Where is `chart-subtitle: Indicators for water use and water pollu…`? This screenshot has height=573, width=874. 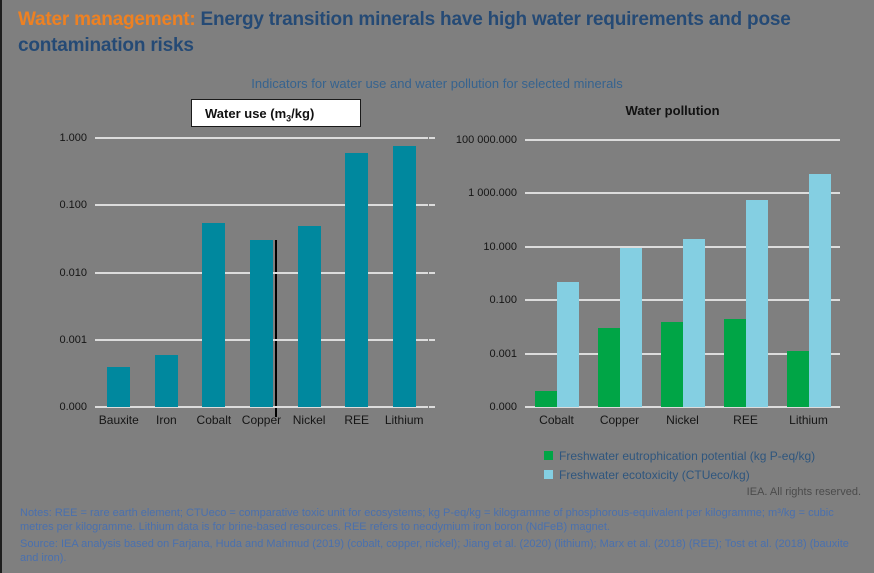 chart-subtitle: Indicators for water use and water pollu… is located at coordinates (437, 83).